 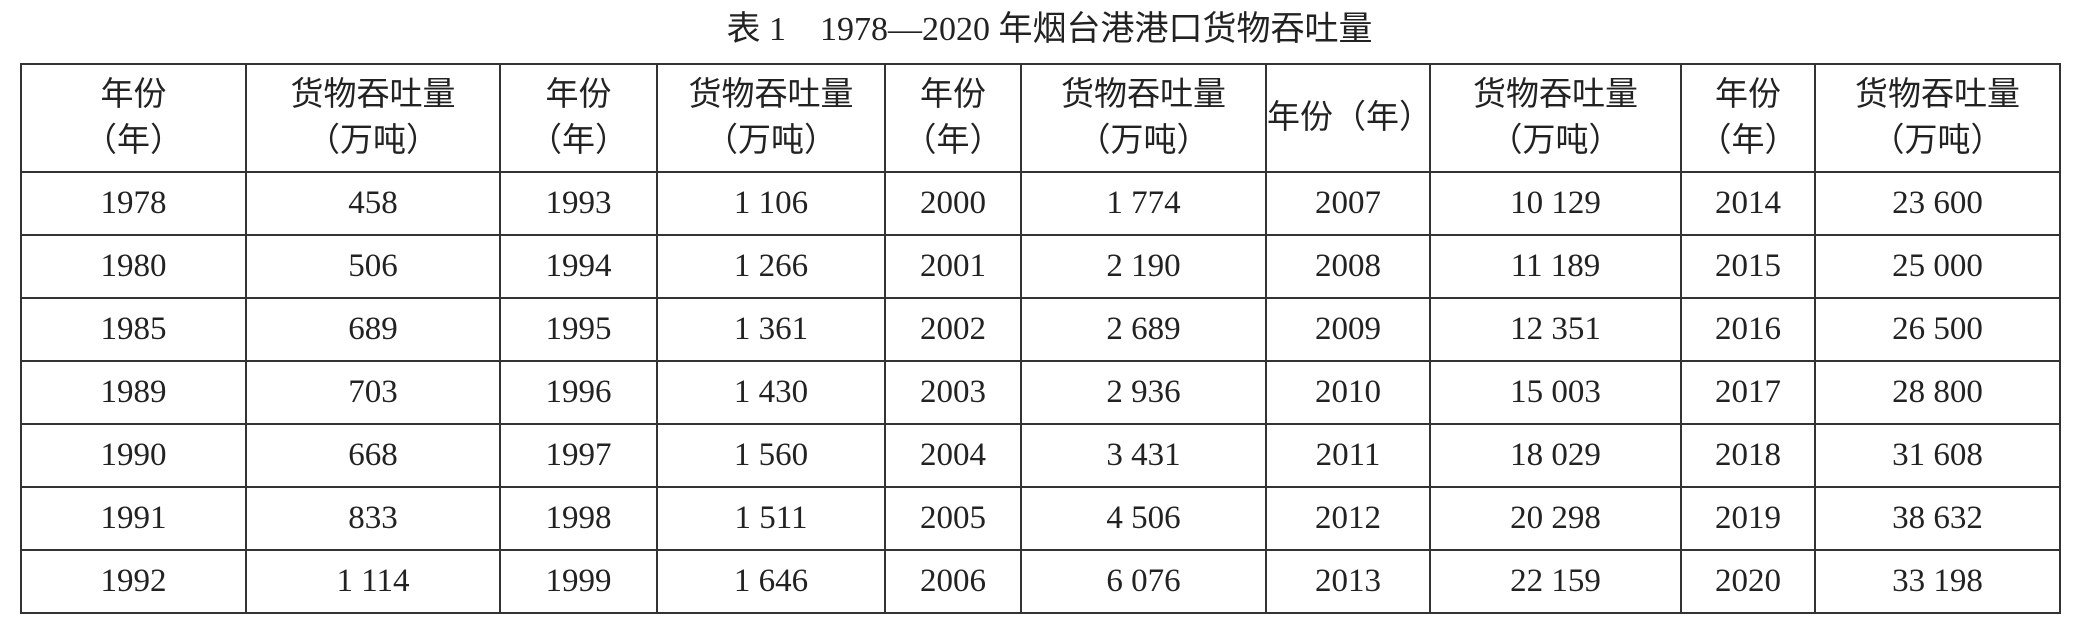 I want to click on table-cell: 2020, so click(x=1748, y=581).